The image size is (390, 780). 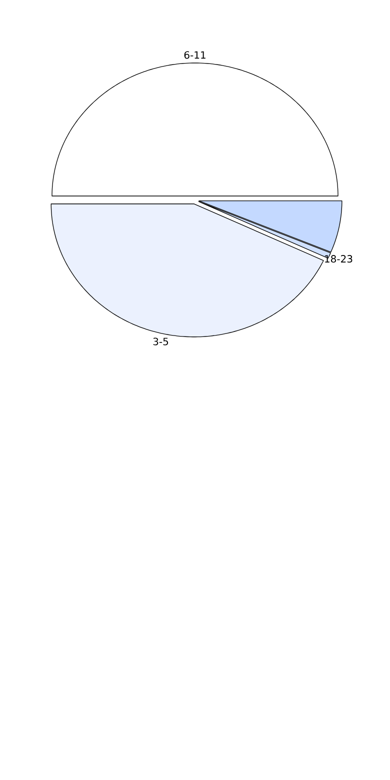 I want to click on slice-label: 18-23, so click(x=338, y=259).